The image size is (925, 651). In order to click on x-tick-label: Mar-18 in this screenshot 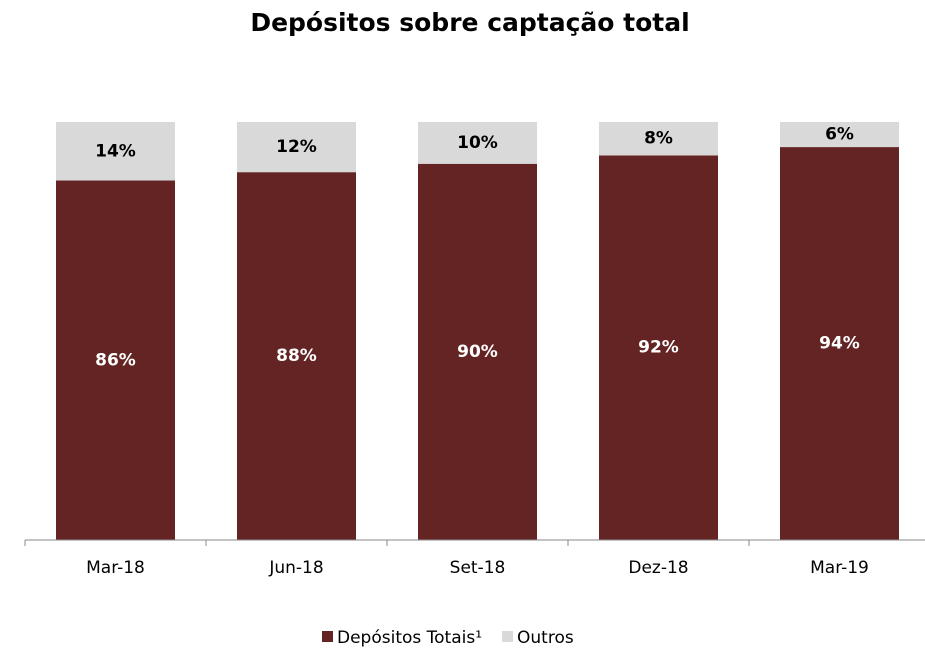, I will do `click(115, 568)`.